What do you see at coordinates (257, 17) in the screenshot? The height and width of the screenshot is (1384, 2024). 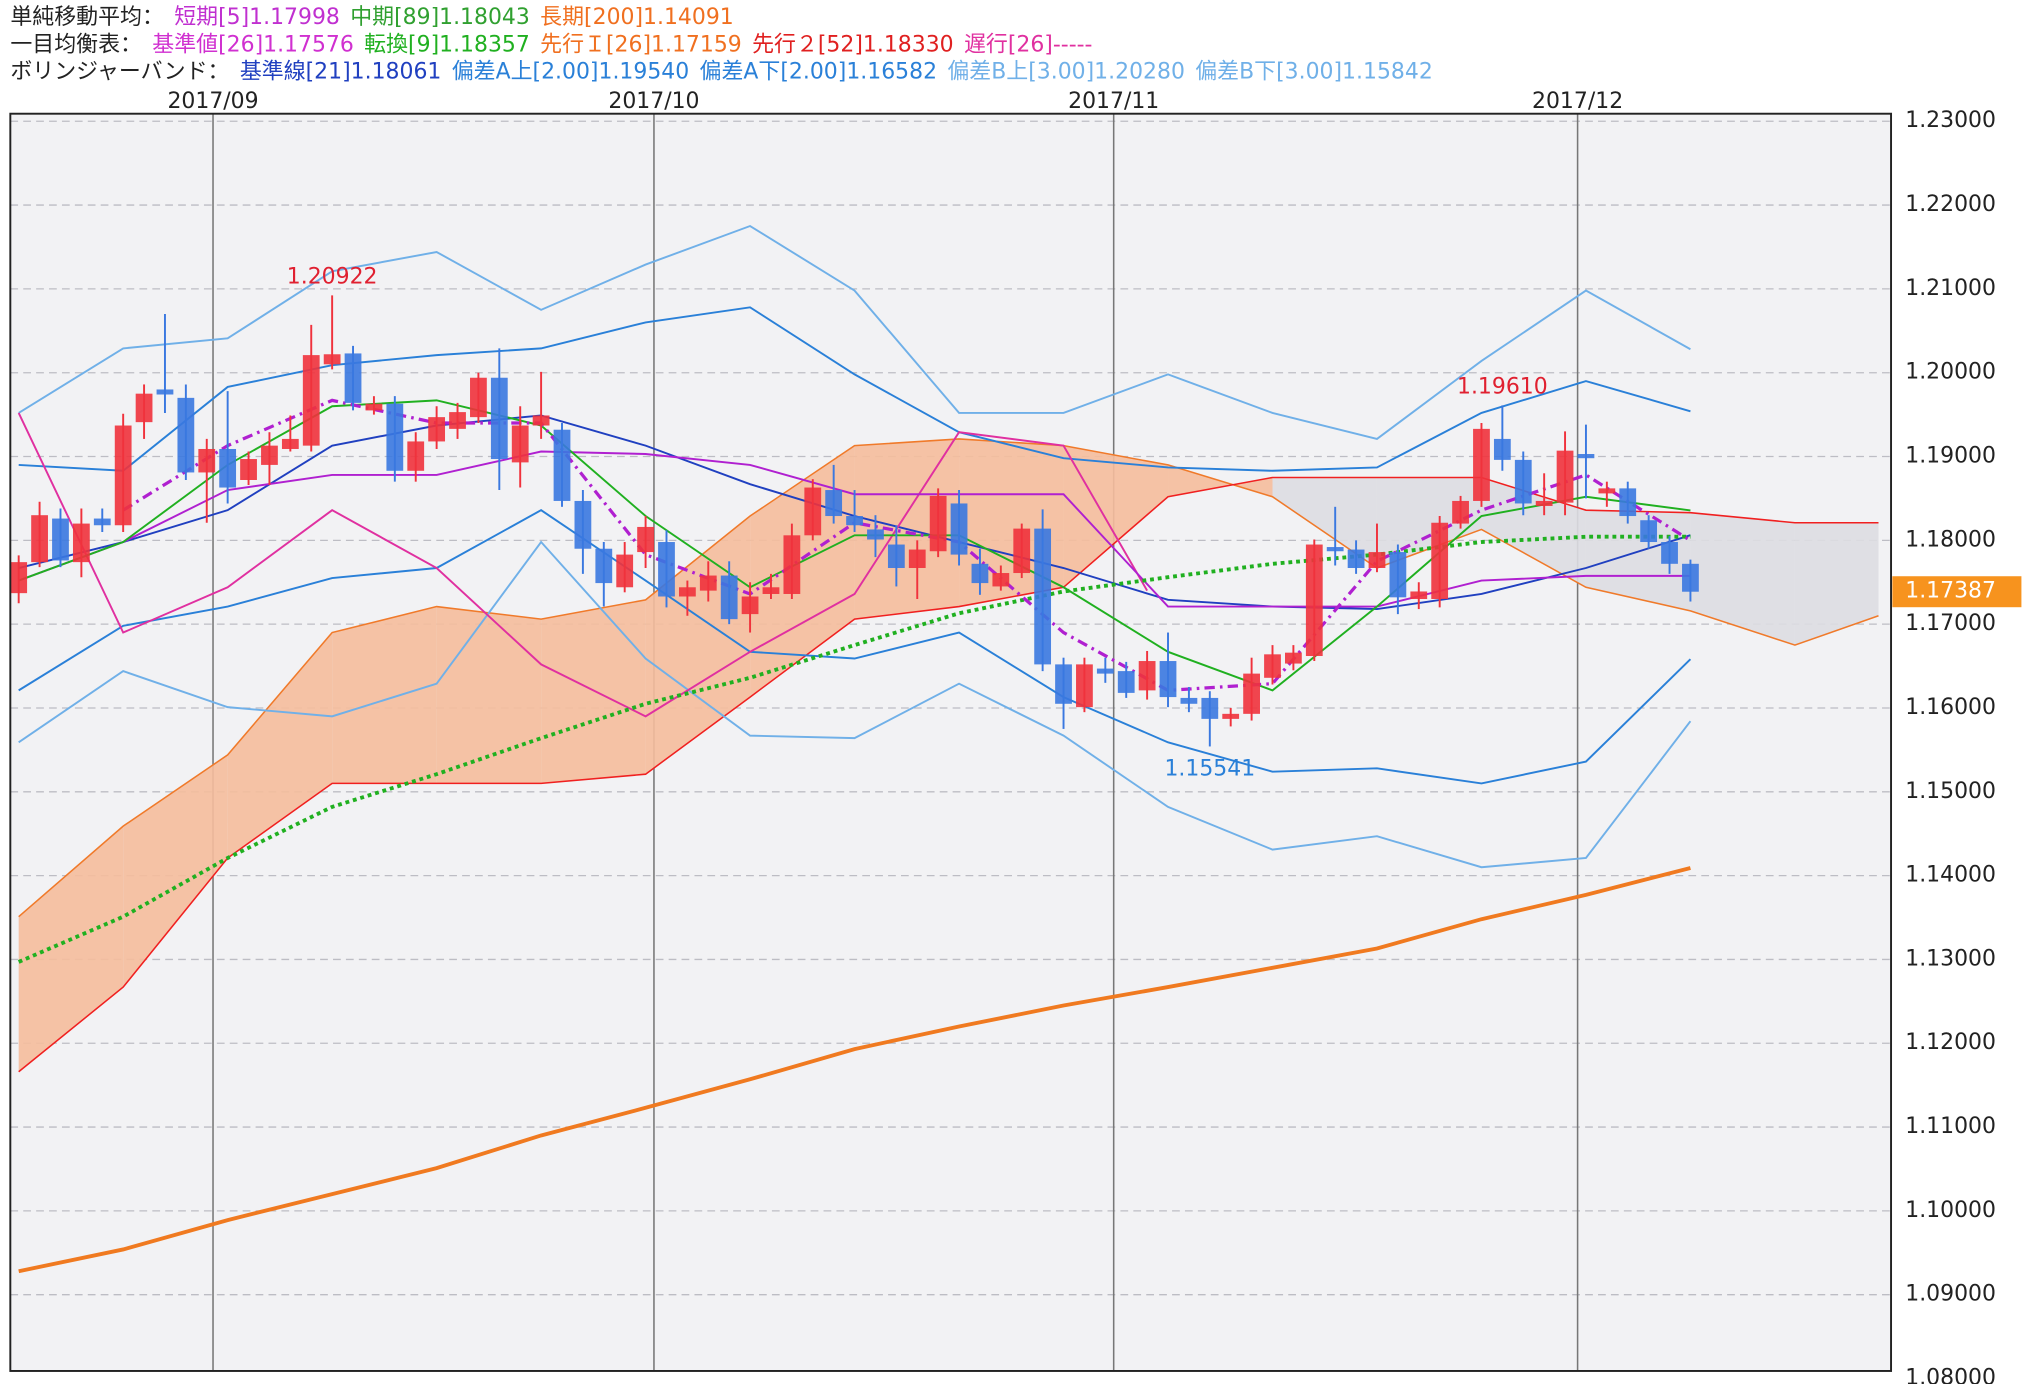 I see `legend-item: 短期[5]1.17998` at bounding box center [257, 17].